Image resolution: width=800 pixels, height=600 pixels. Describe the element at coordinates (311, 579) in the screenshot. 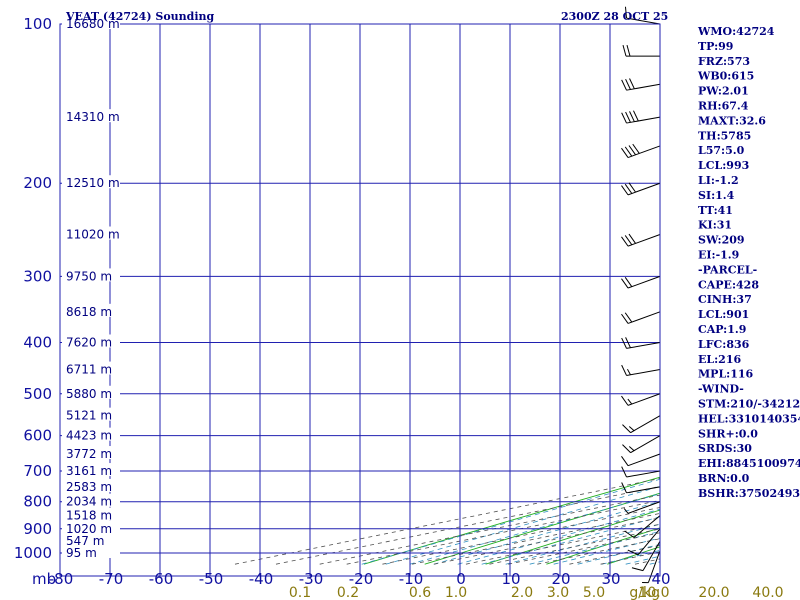

I see `temperature-tick-label: -30` at that location.